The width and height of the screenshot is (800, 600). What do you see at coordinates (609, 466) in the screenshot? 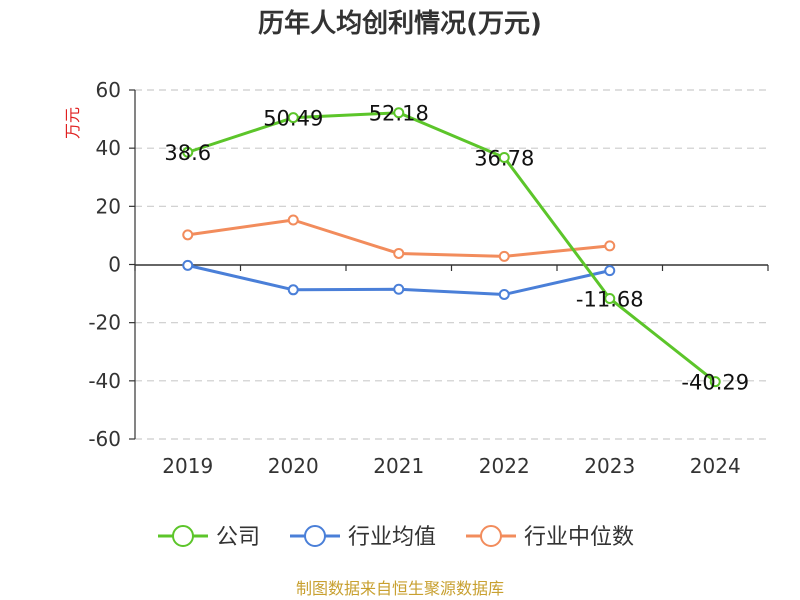
I see `x-tick-label: 2023` at bounding box center [609, 466].